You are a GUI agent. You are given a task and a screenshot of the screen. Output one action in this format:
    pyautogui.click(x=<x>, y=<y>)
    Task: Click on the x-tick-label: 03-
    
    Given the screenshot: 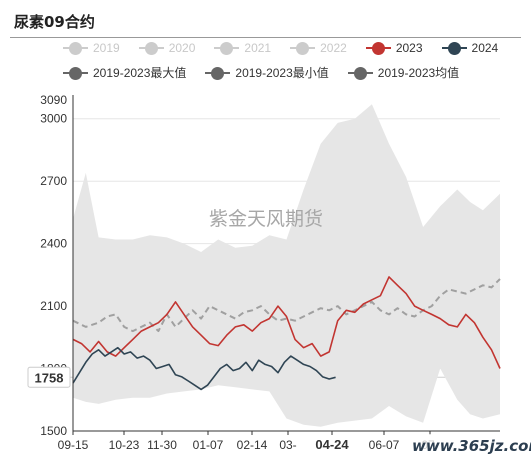 What is the action you would take?
    pyautogui.click(x=287, y=445)
    